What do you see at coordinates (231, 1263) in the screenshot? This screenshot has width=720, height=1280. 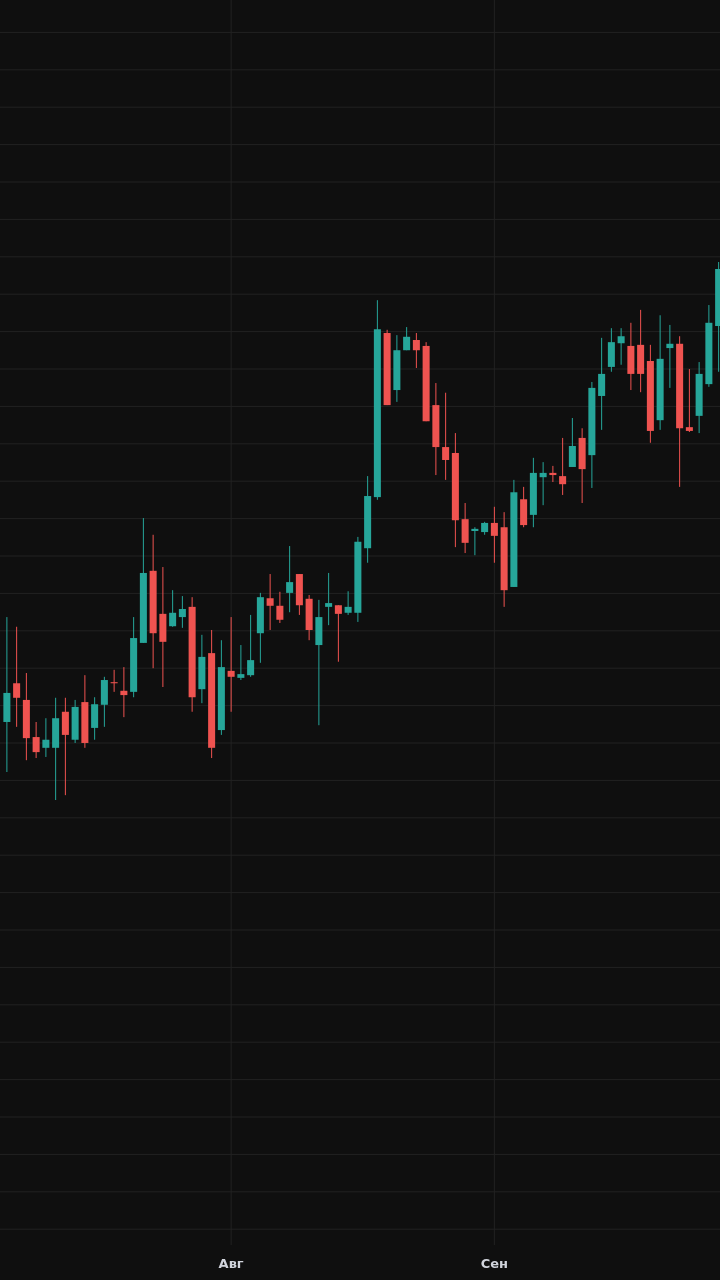 I see `x-tick-label: Авг` at bounding box center [231, 1263].